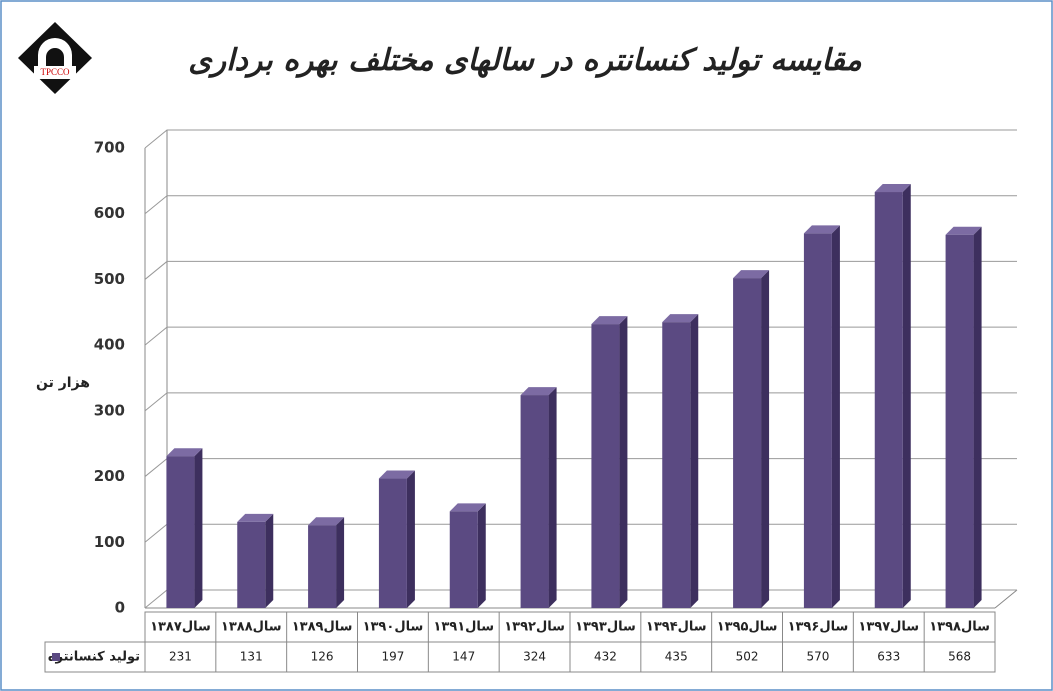  I want to click on table-value: 324, so click(534, 657).